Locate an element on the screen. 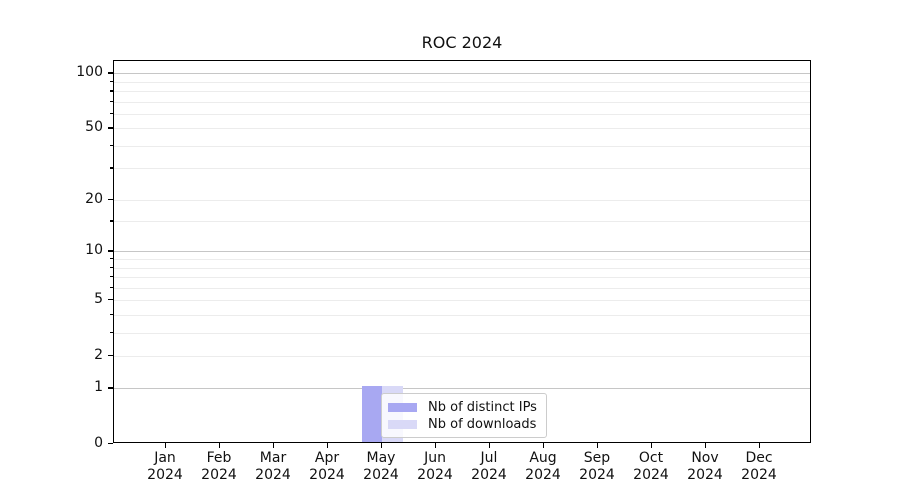  legend: Nb of distinct IPs Nb of downloads is located at coordinates (464, 415).